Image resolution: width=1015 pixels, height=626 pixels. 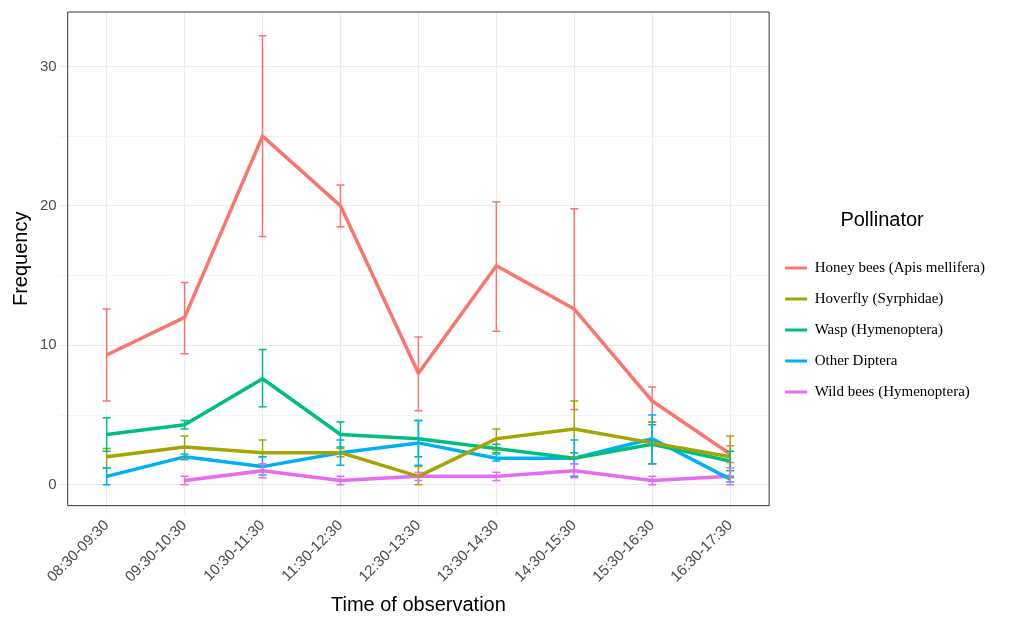 What do you see at coordinates (48, 65) in the screenshot?
I see `y-tick-label: 30` at bounding box center [48, 65].